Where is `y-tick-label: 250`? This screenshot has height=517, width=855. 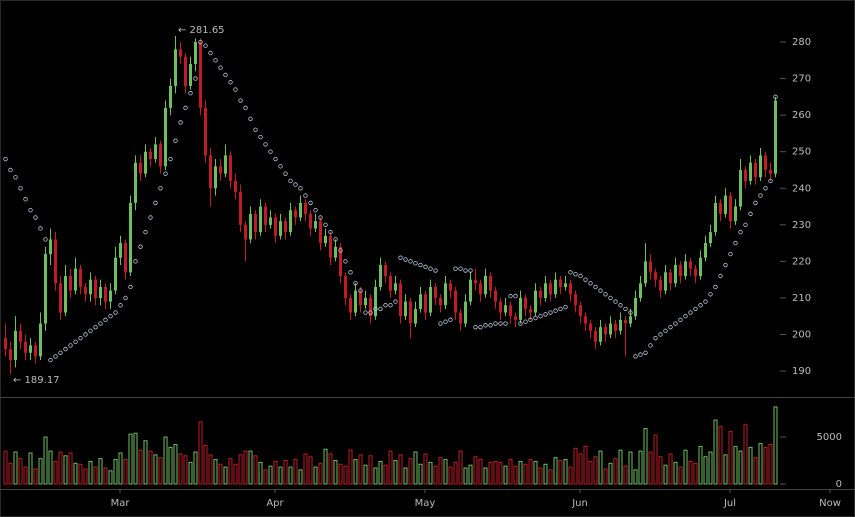 y-tick-label: 250 is located at coordinates (801, 152).